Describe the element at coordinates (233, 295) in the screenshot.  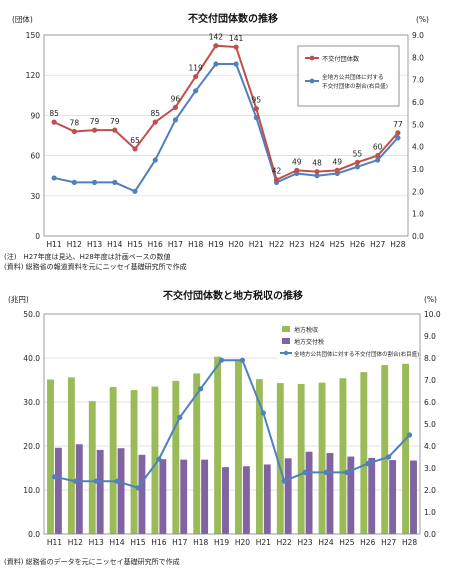
I see `chart-title: 不交付団体数と地方税収の推移` at that location.